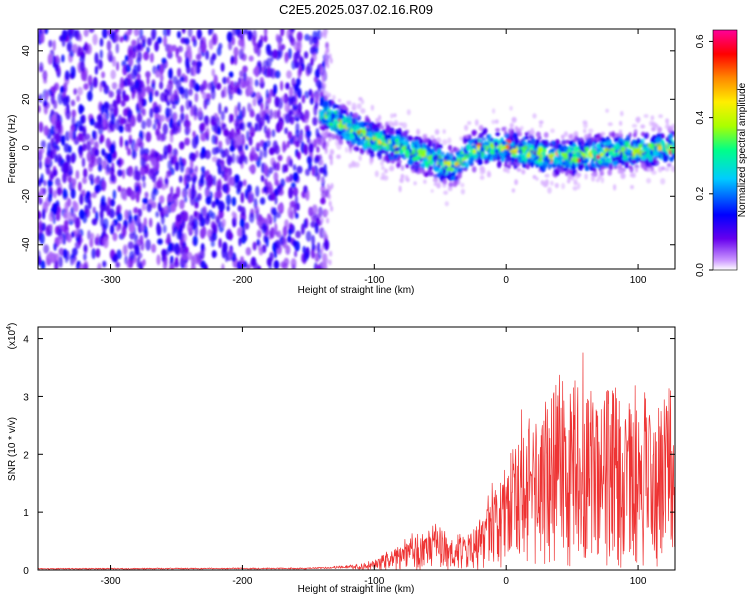 The image size is (750, 600). Describe the element at coordinates (12, 324) in the screenshot. I see `snr-multiplier-close: )` at that location.